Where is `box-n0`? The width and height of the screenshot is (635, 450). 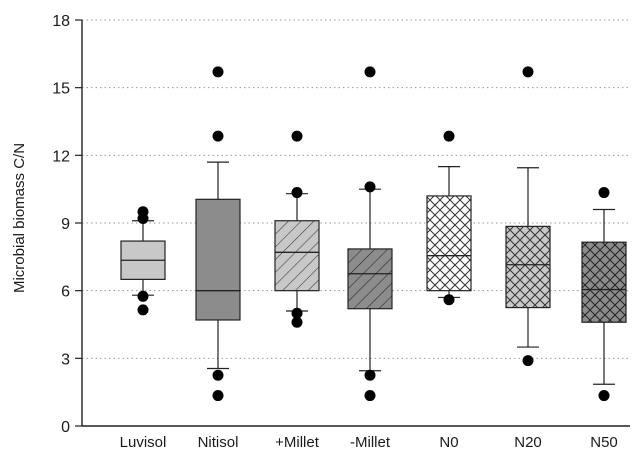 box-n0 is located at coordinates (449, 218).